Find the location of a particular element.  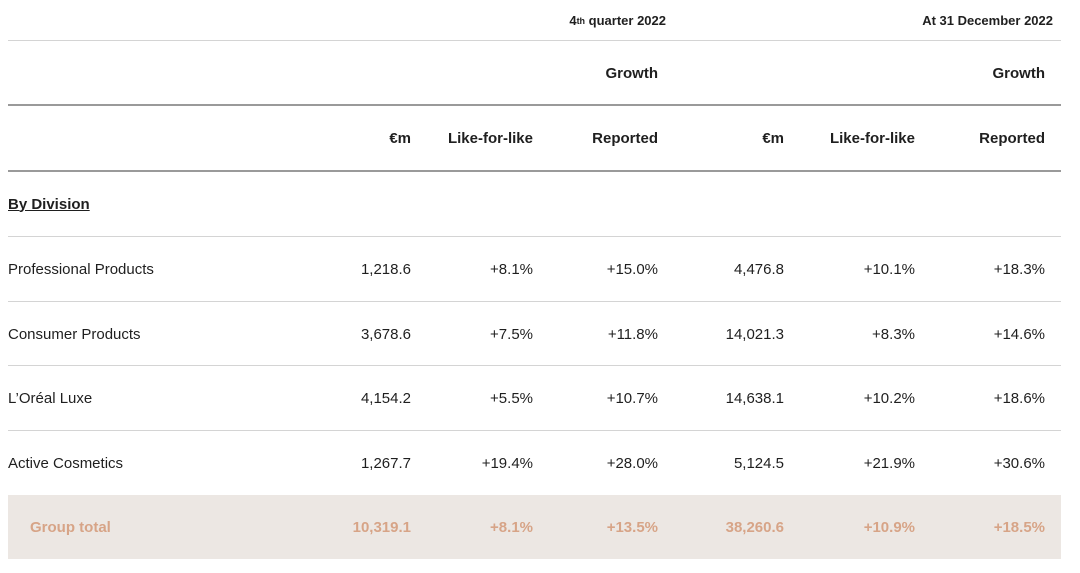

q4-reported-value: +28.0% is located at coordinates (632, 463).